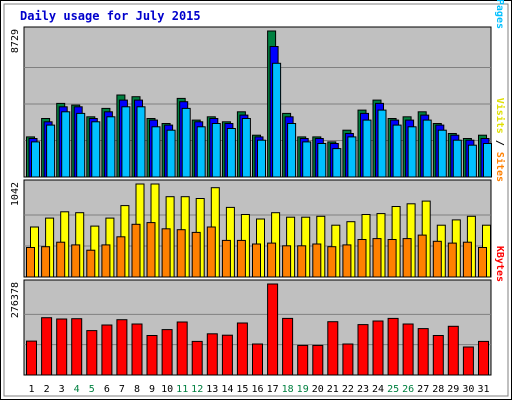  I want to click on legend-kbytes: KBytes, so click(499, 264).